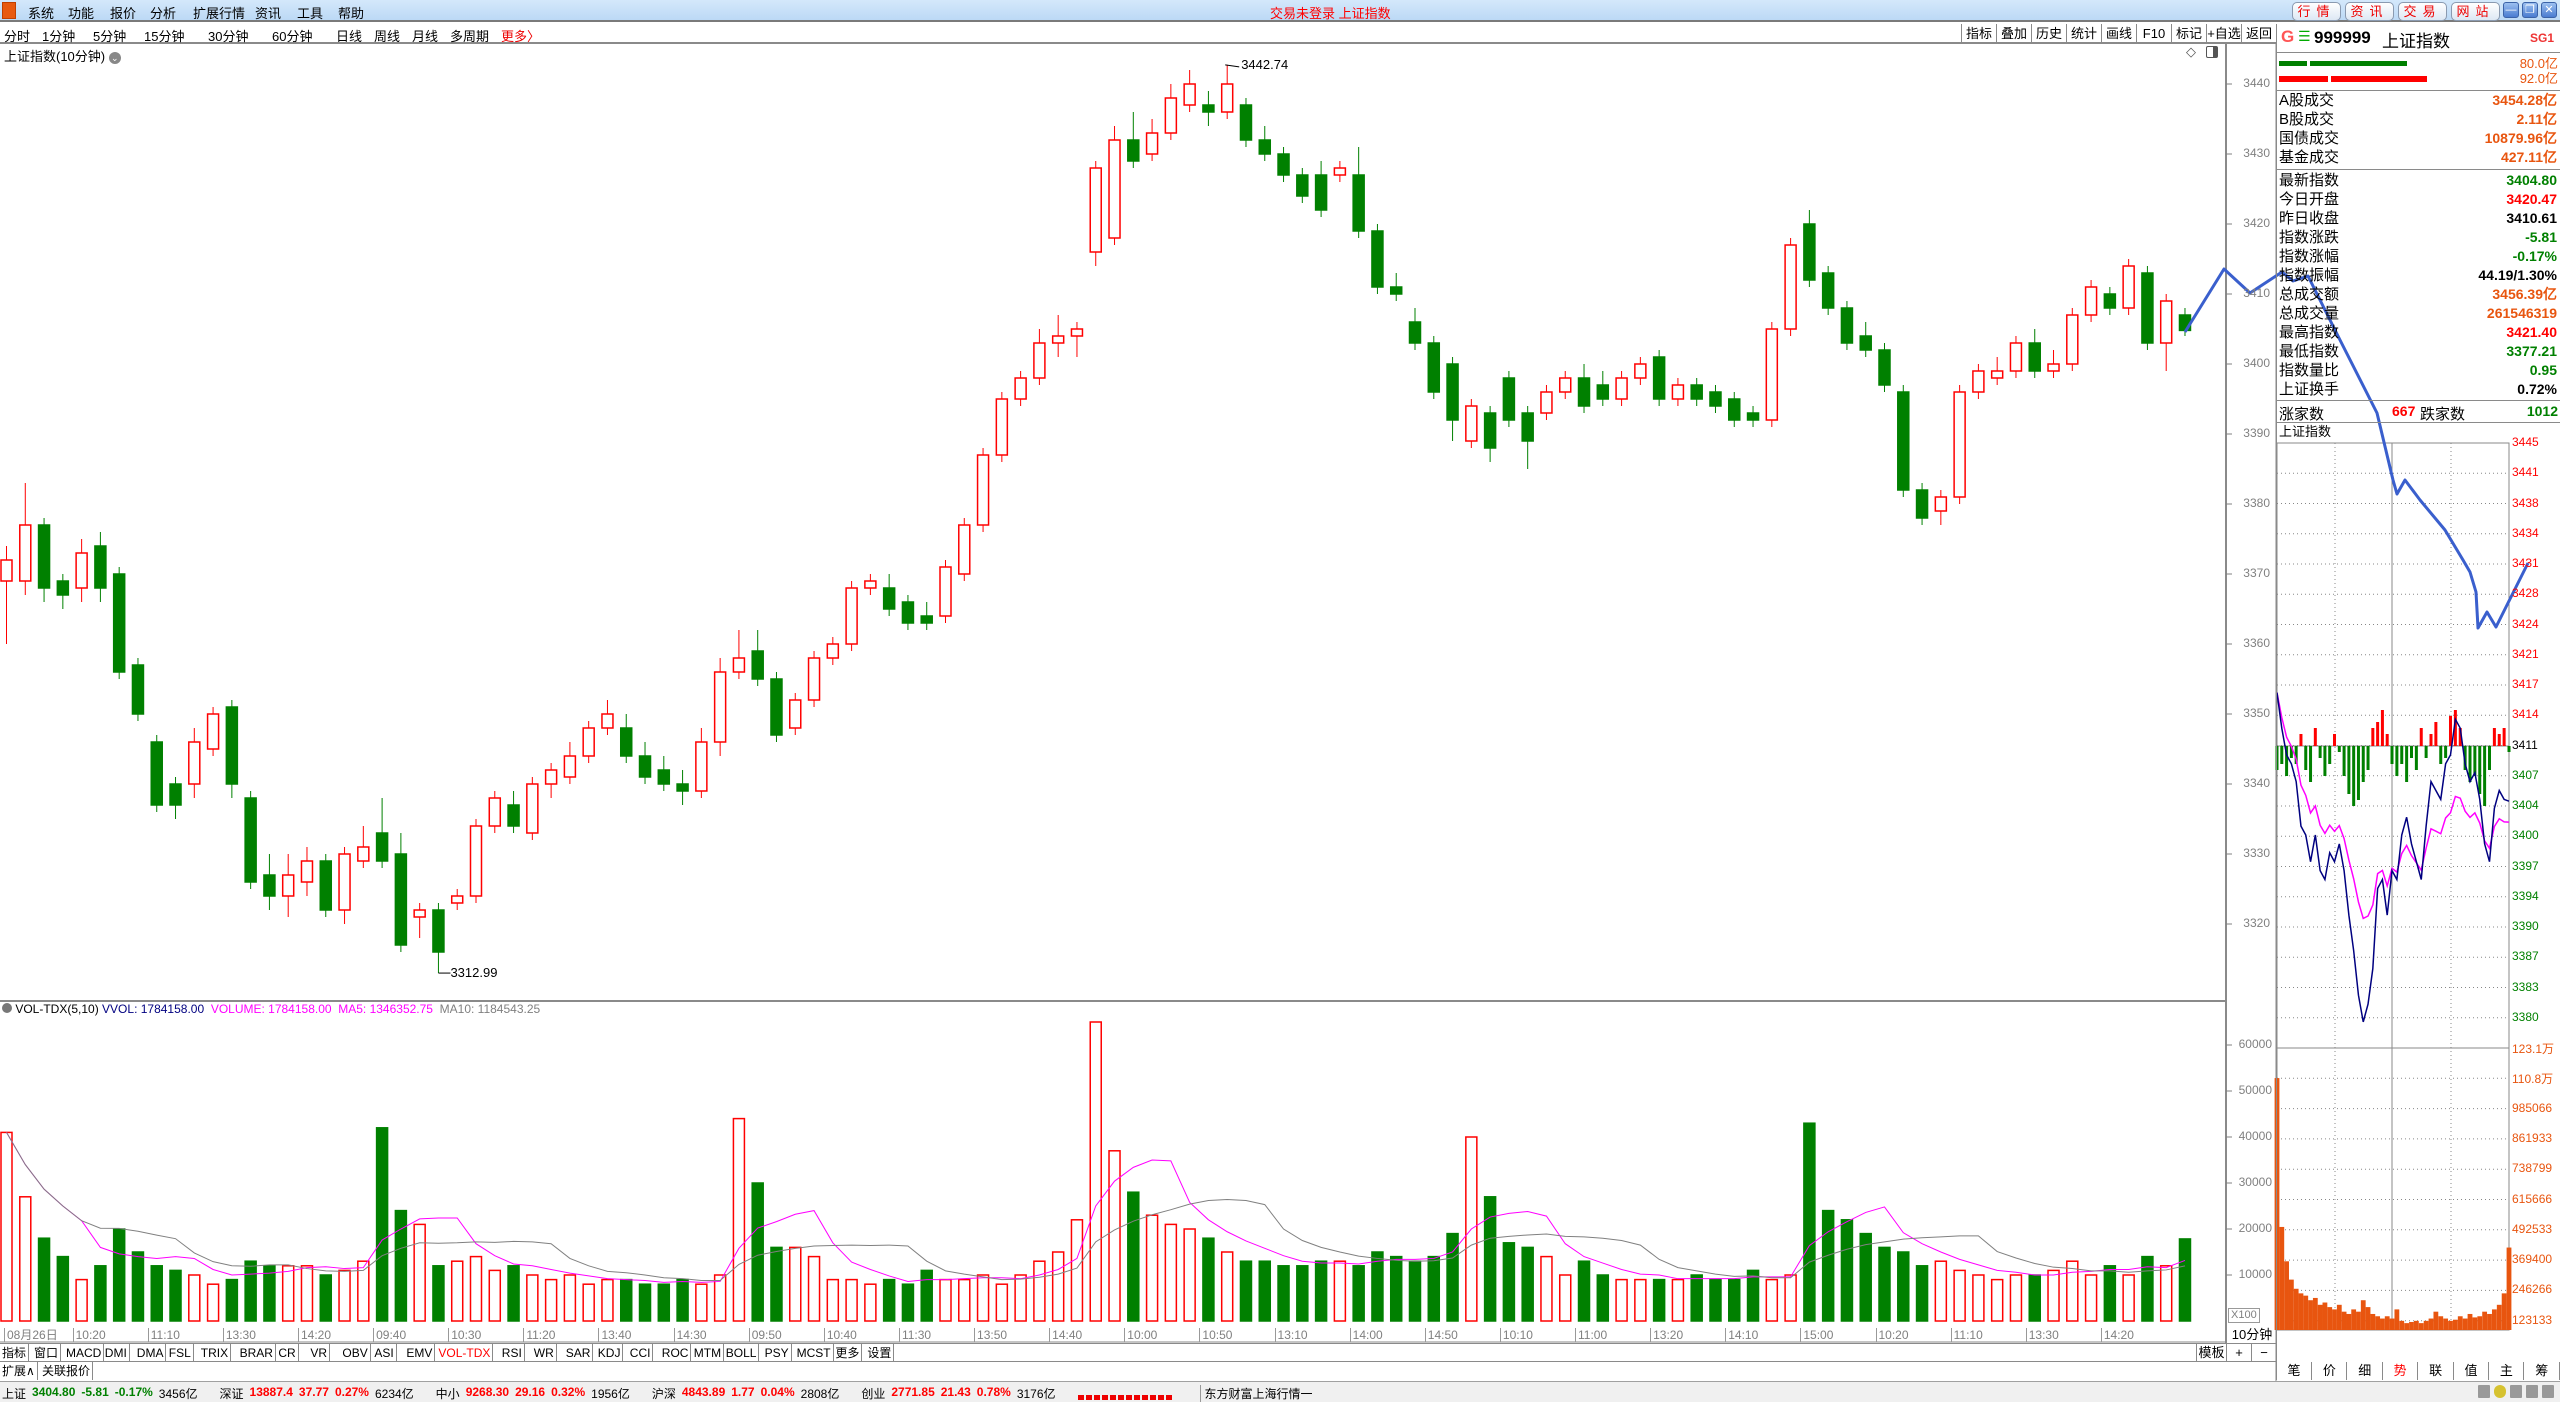  I want to click on indicator-tab-vol-tdx: VOL-TDX, so click(465, 1353).